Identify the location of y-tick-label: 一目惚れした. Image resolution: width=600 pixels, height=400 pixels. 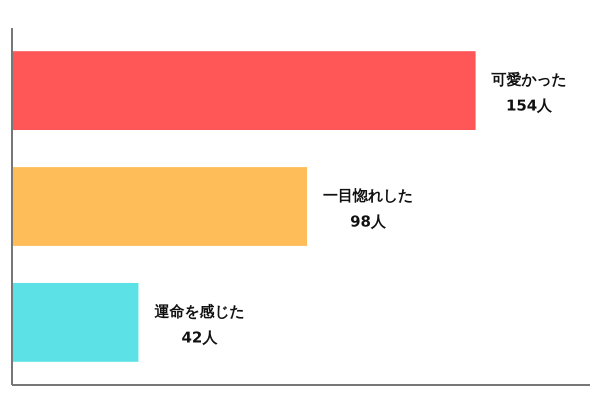
(368, 195).